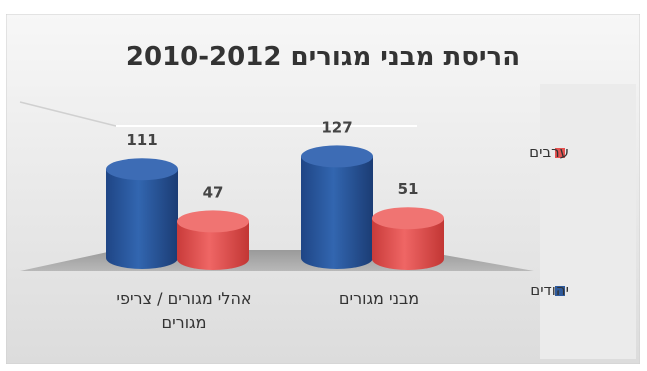 Image resolution: width=647 pixels, height=371 pixels. Describe the element at coordinates (588, 221) in the screenshot. I see `legend-background` at that location.